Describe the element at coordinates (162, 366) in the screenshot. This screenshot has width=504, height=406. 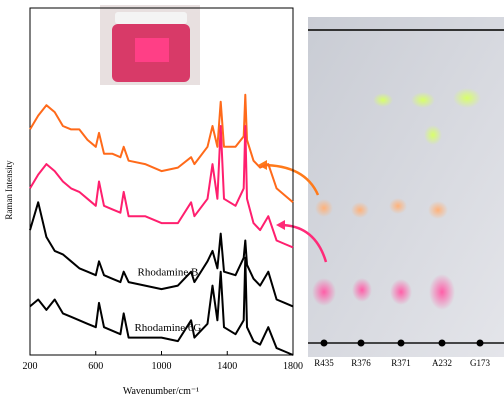
I see `x-tick-label: 1000` at that location.